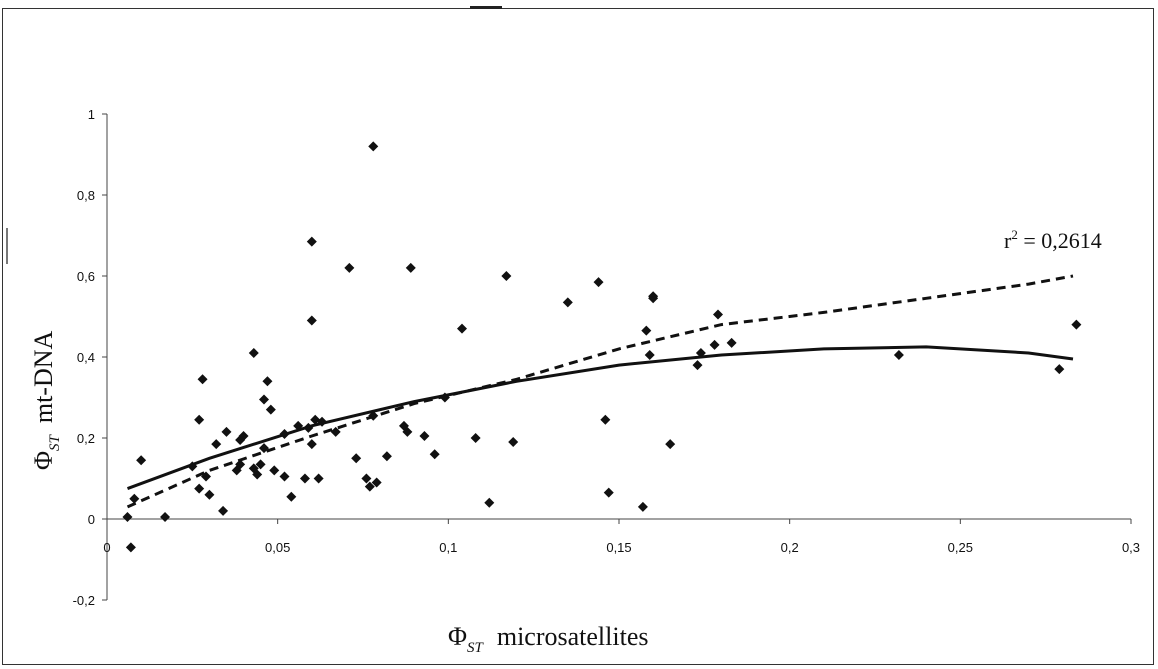  What do you see at coordinates (7, 246) in the screenshot?
I see `frame-left-mark` at bounding box center [7, 246].